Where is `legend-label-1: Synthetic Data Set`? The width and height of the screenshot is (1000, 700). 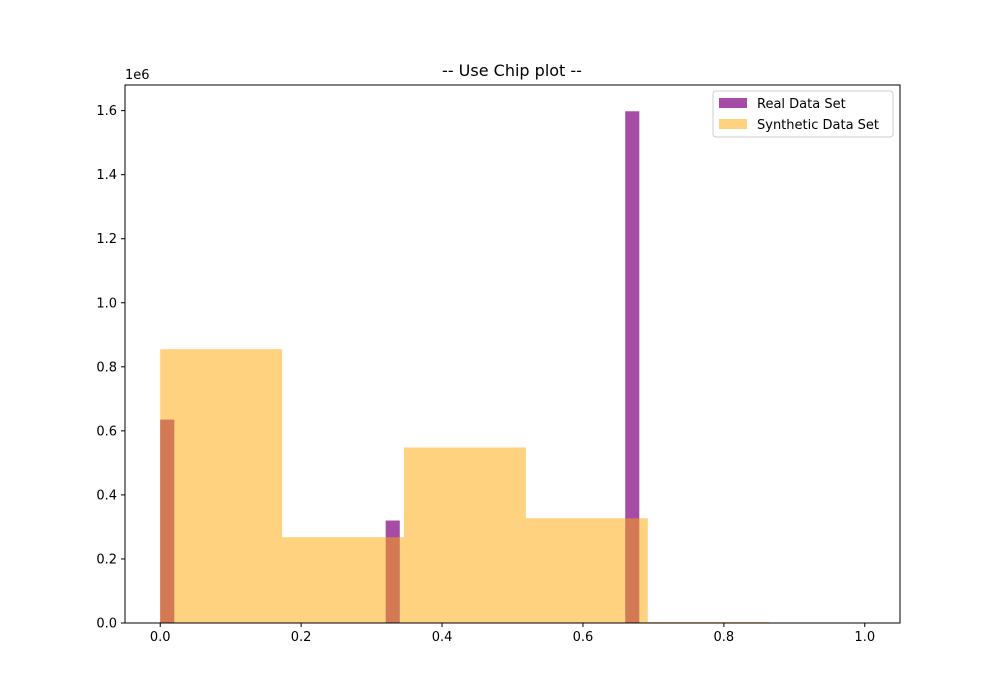 legend-label-1: Synthetic Data Set is located at coordinates (818, 125).